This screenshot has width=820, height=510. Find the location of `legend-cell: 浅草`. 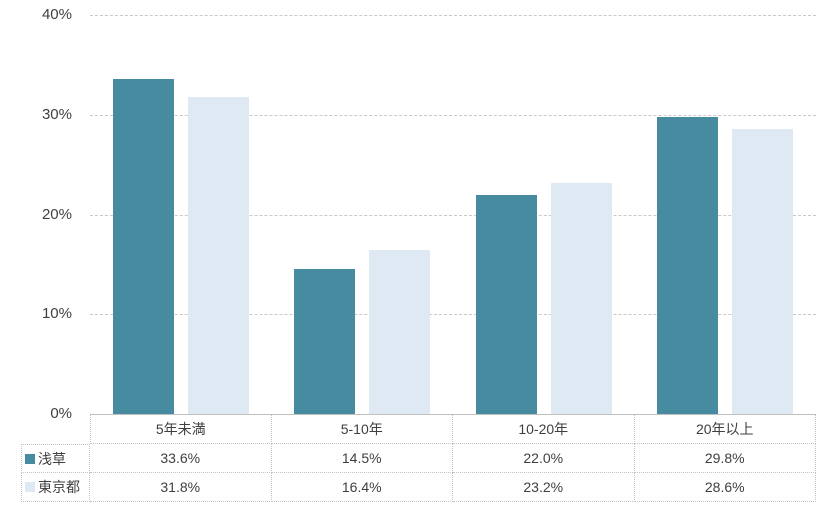

legend-cell: 浅草 is located at coordinates (55, 458).